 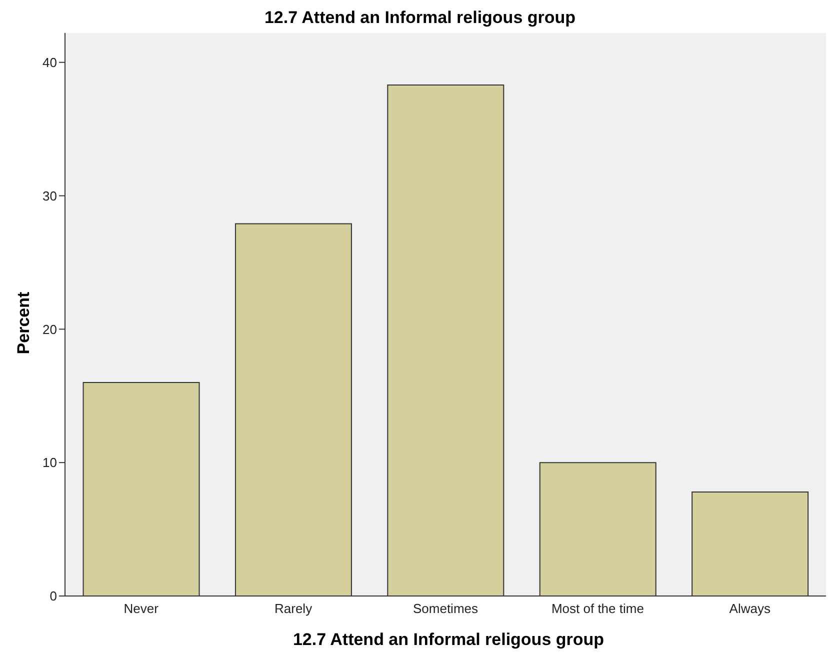 What do you see at coordinates (53, 596) in the screenshot?
I see `y-tick-label: 0` at bounding box center [53, 596].